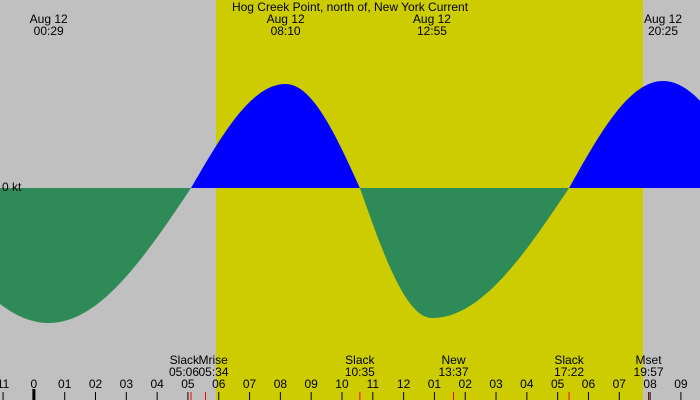 This screenshot has height=400, width=700. Describe the element at coordinates (286, 31) in the screenshot. I see `extreme-time: 08:10` at that location.